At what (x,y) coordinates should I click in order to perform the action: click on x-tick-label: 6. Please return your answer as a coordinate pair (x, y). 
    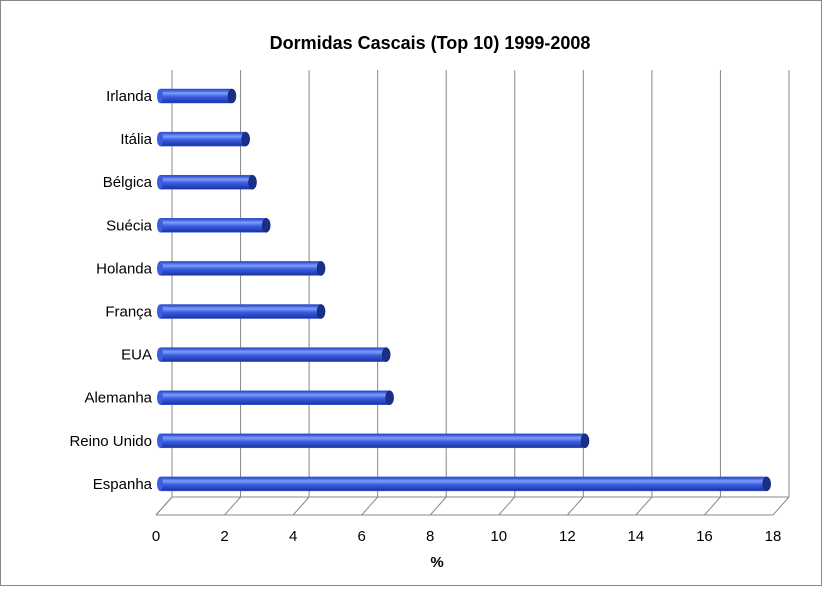
    Looking at the image, I should click on (361, 536).